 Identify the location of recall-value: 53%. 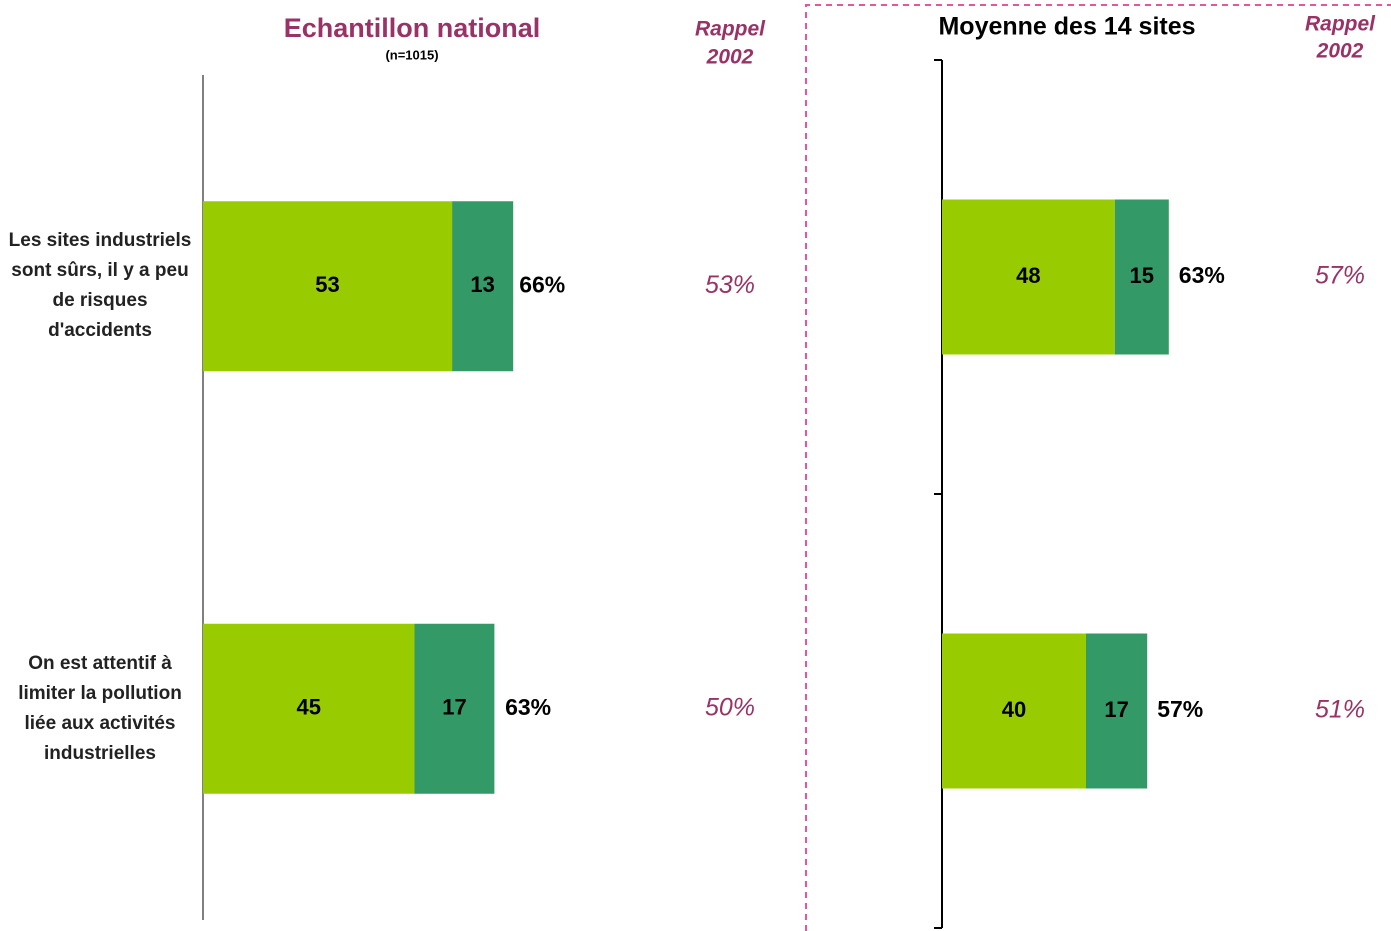
(730, 285).